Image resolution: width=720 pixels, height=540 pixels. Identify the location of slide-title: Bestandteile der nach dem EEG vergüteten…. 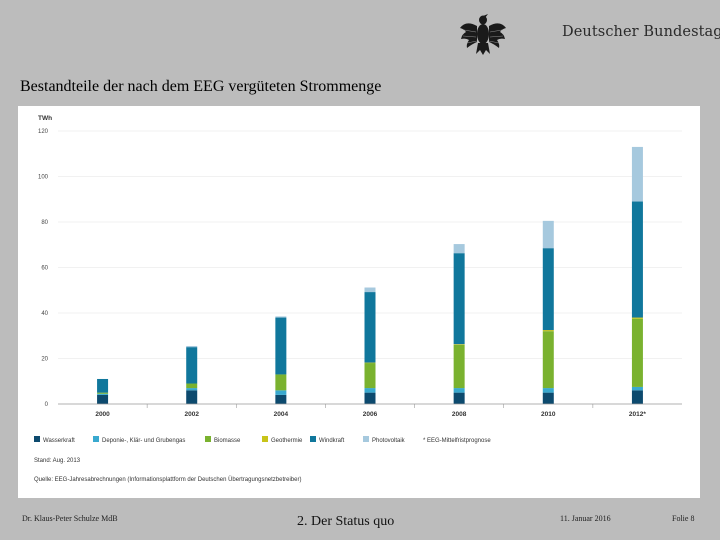
(201, 86).